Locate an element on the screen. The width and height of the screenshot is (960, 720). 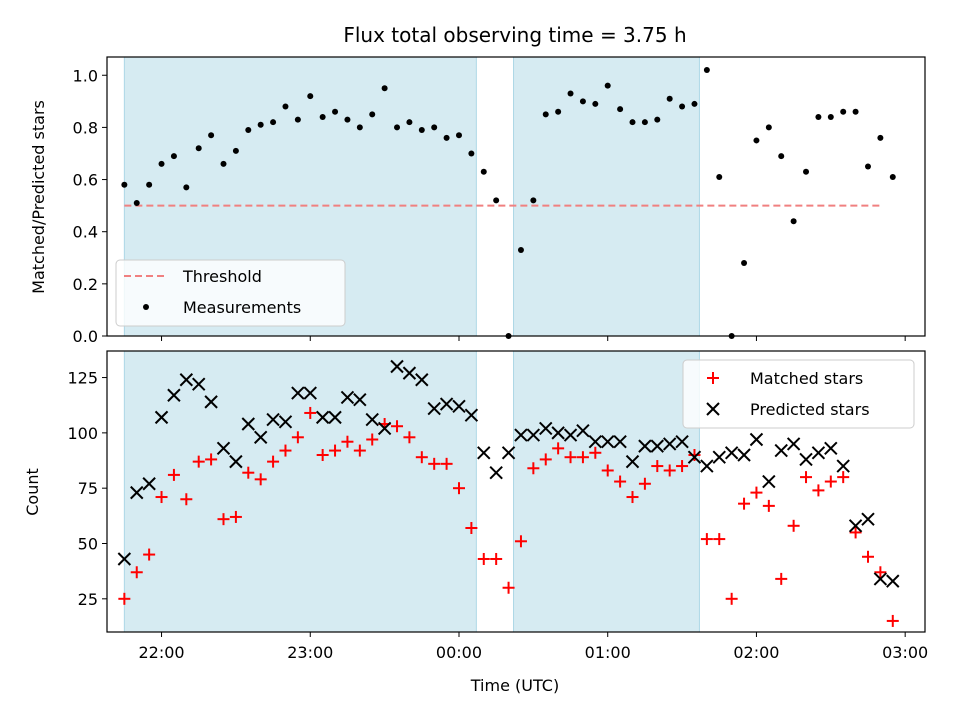
legend-measurements-swatch is located at coordinates (146, 307).